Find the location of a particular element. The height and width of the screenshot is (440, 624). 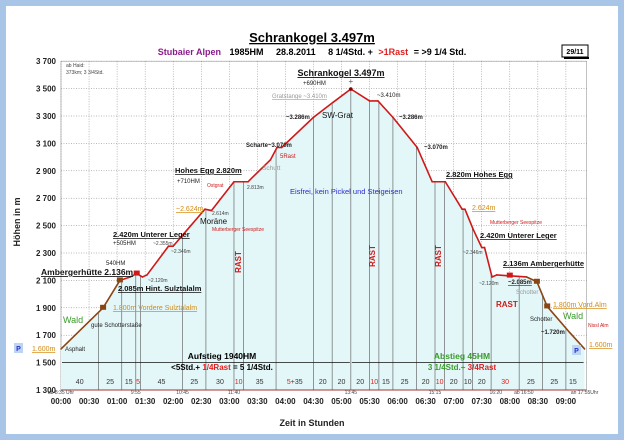

wald-right: Wald is located at coordinates (573, 316).